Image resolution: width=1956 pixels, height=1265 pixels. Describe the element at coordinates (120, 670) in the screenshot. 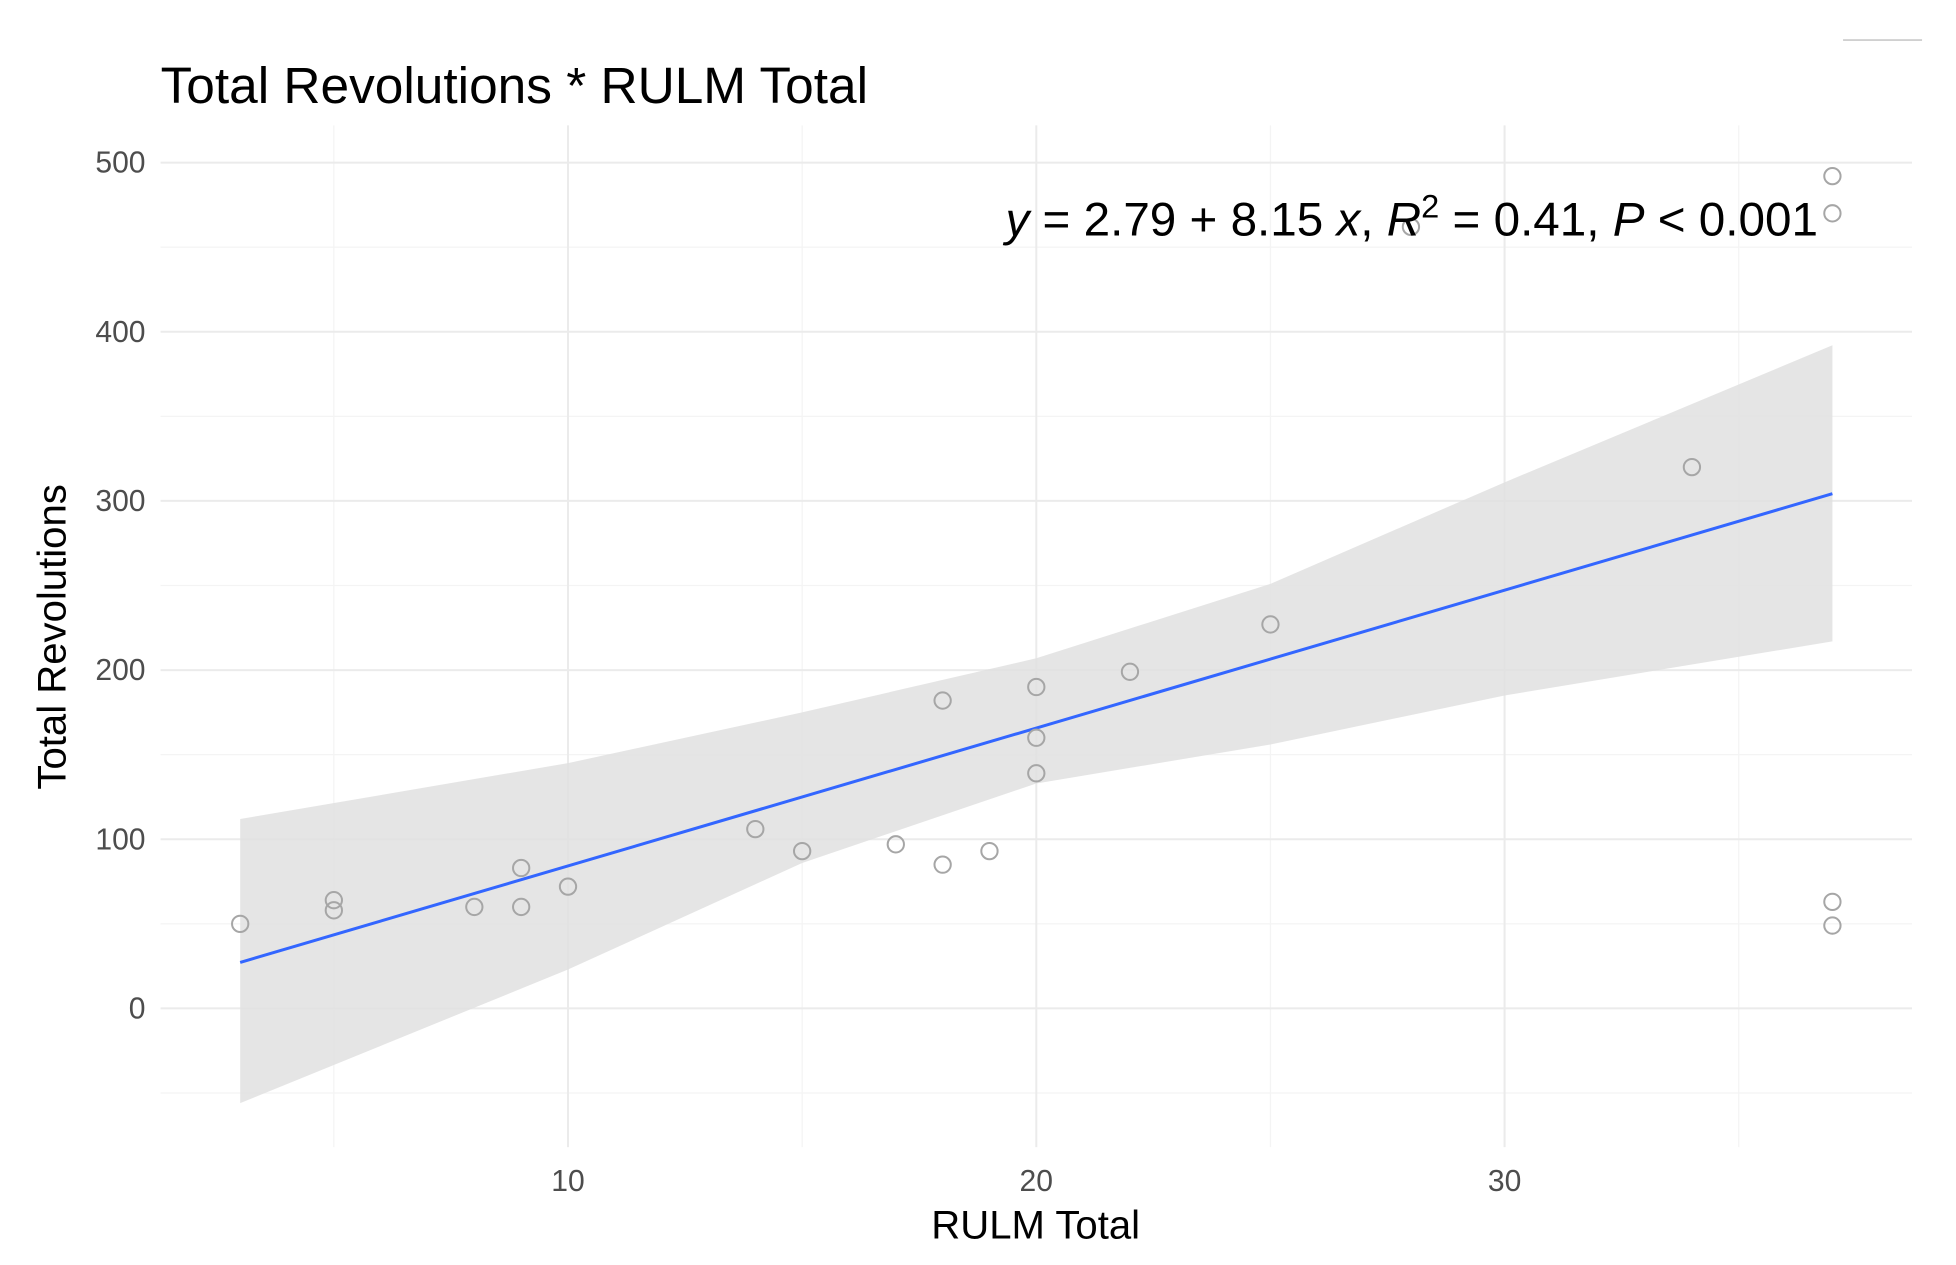

I see `y-tick-label: 200` at that location.